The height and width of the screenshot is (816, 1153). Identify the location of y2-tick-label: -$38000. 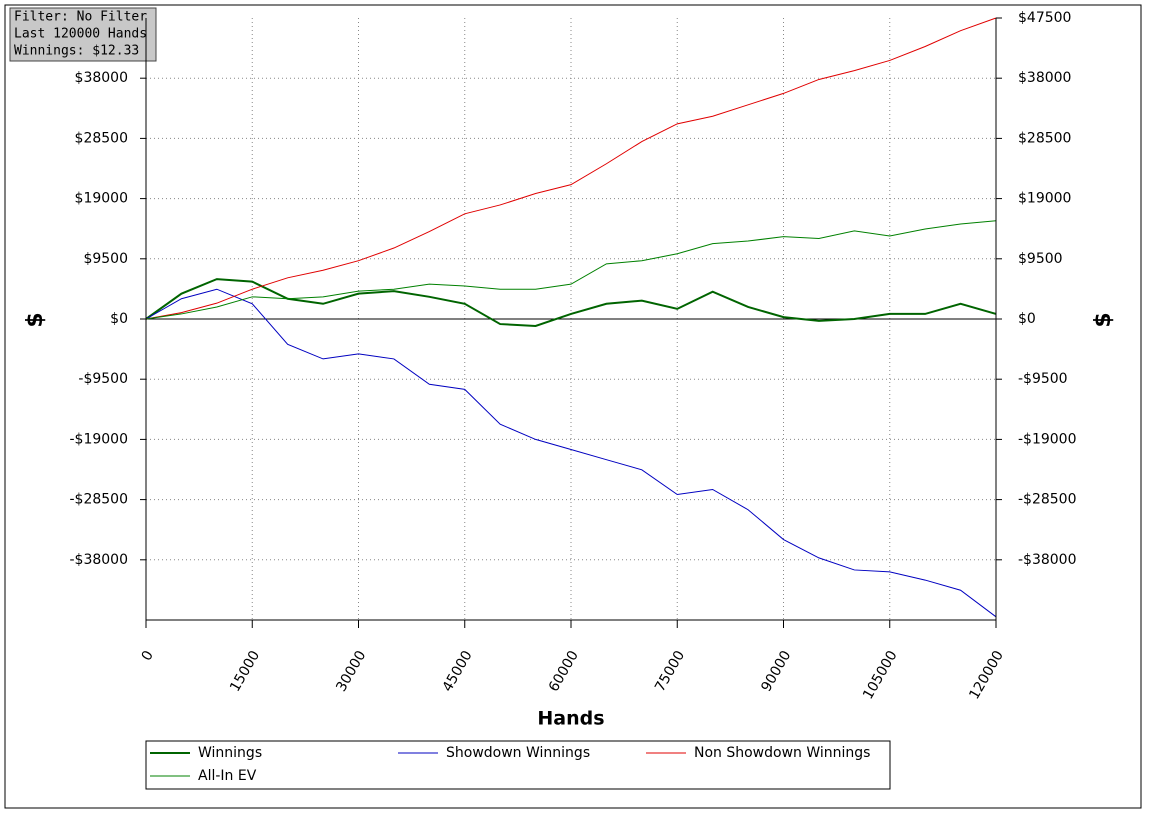
(1047, 560).